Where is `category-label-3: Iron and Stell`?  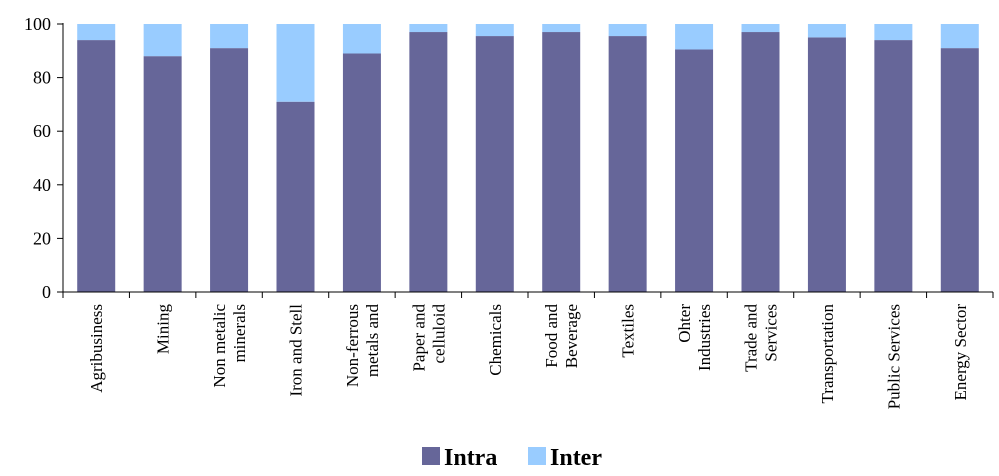 category-label-3: Iron and Stell is located at coordinates (296, 350).